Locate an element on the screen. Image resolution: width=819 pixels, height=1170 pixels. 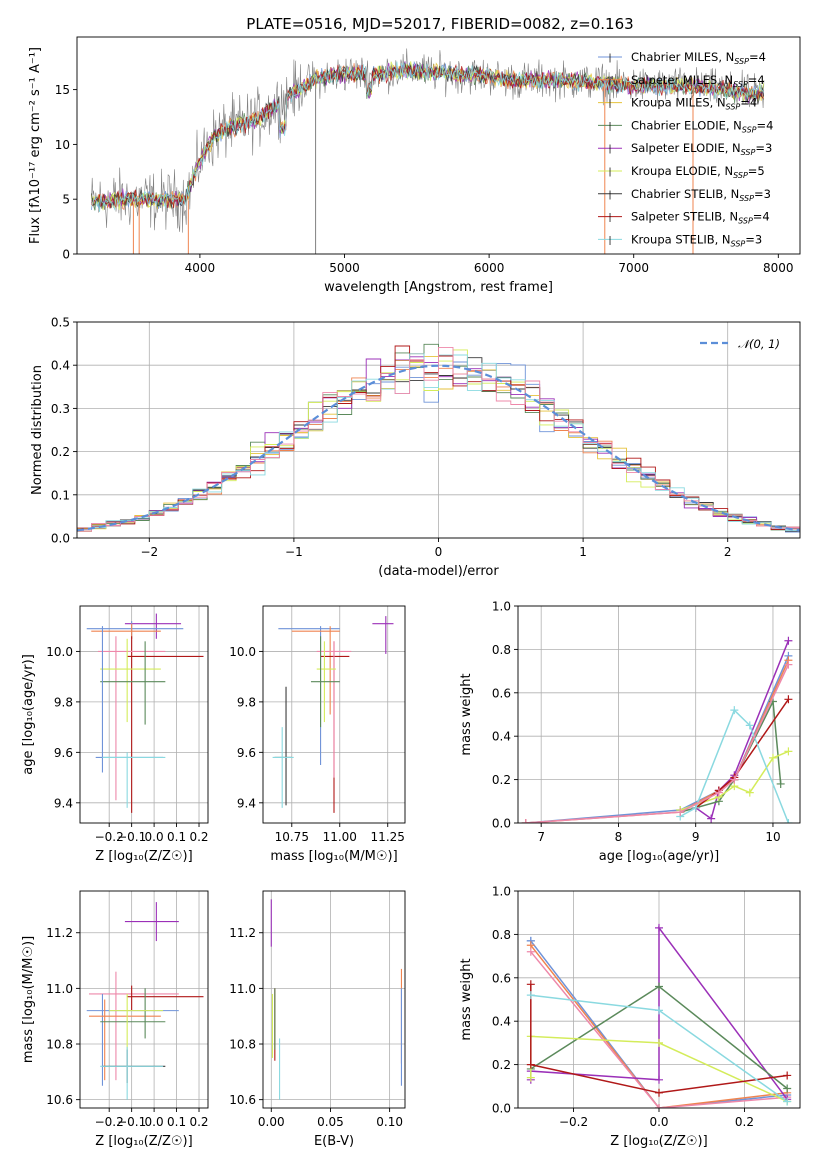
legend-entry: Kroupa ELODIE, NSSP=5 is located at coordinates (698, 172).